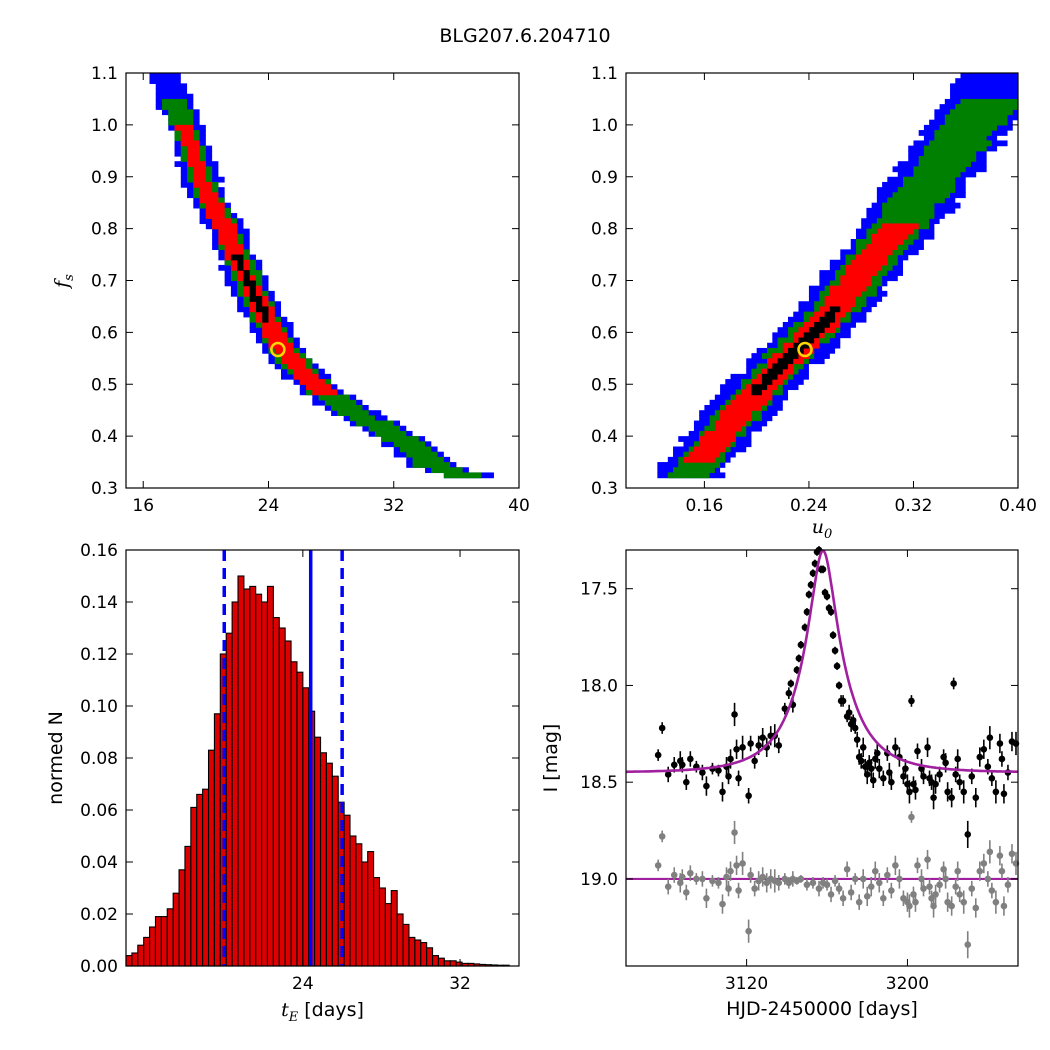 The image size is (1050, 1050). What do you see at coordinates (69, 277) in the screenshot?
I see `y-axis-label-subscript: s` at bounding box center [69, 277].